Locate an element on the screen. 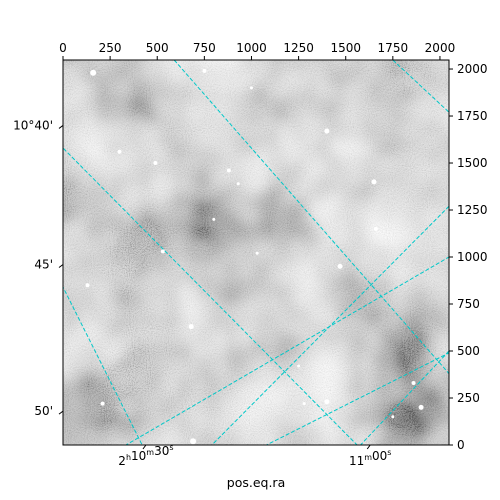  ra-tick-label-1: 11m00s is located at coordinates (370, 458).